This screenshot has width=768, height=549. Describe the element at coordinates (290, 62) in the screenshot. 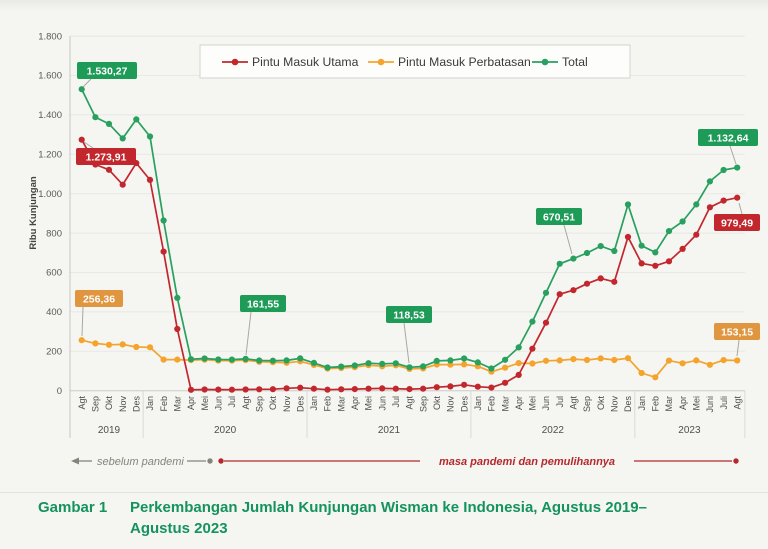

I see `legend-item-utama: Pintu Masuk Utama` at that location.